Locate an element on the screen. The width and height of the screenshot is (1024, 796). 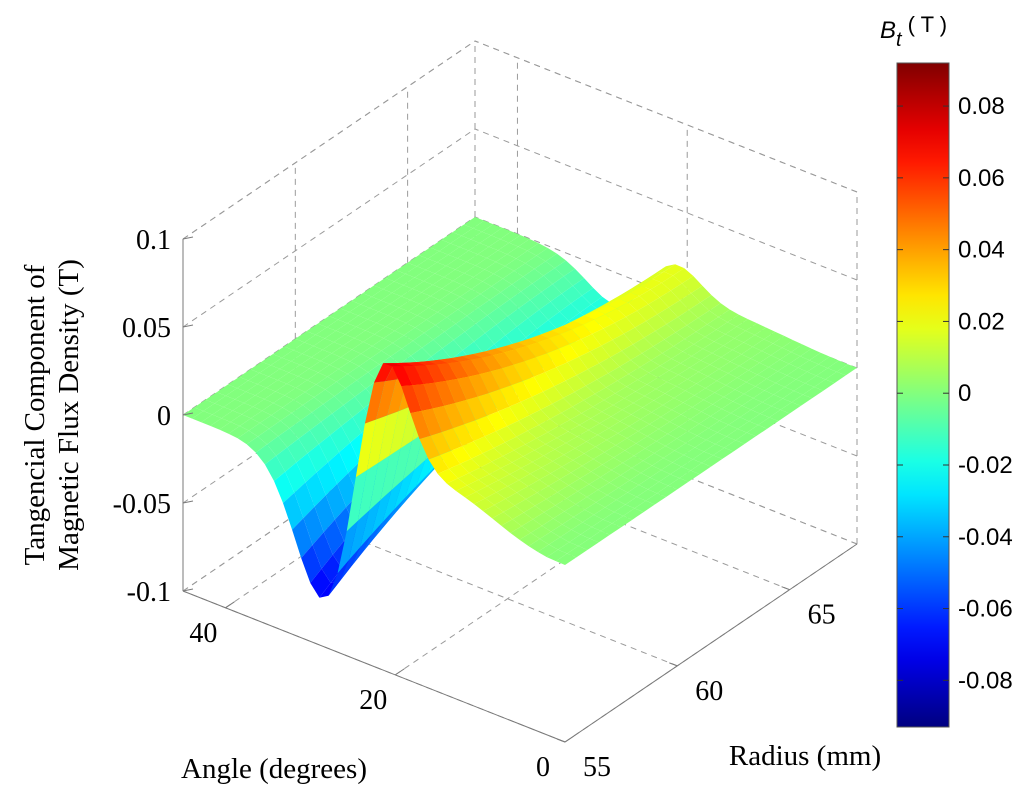
z-tick-label: 0.1 is located at coordinates (153, 240).